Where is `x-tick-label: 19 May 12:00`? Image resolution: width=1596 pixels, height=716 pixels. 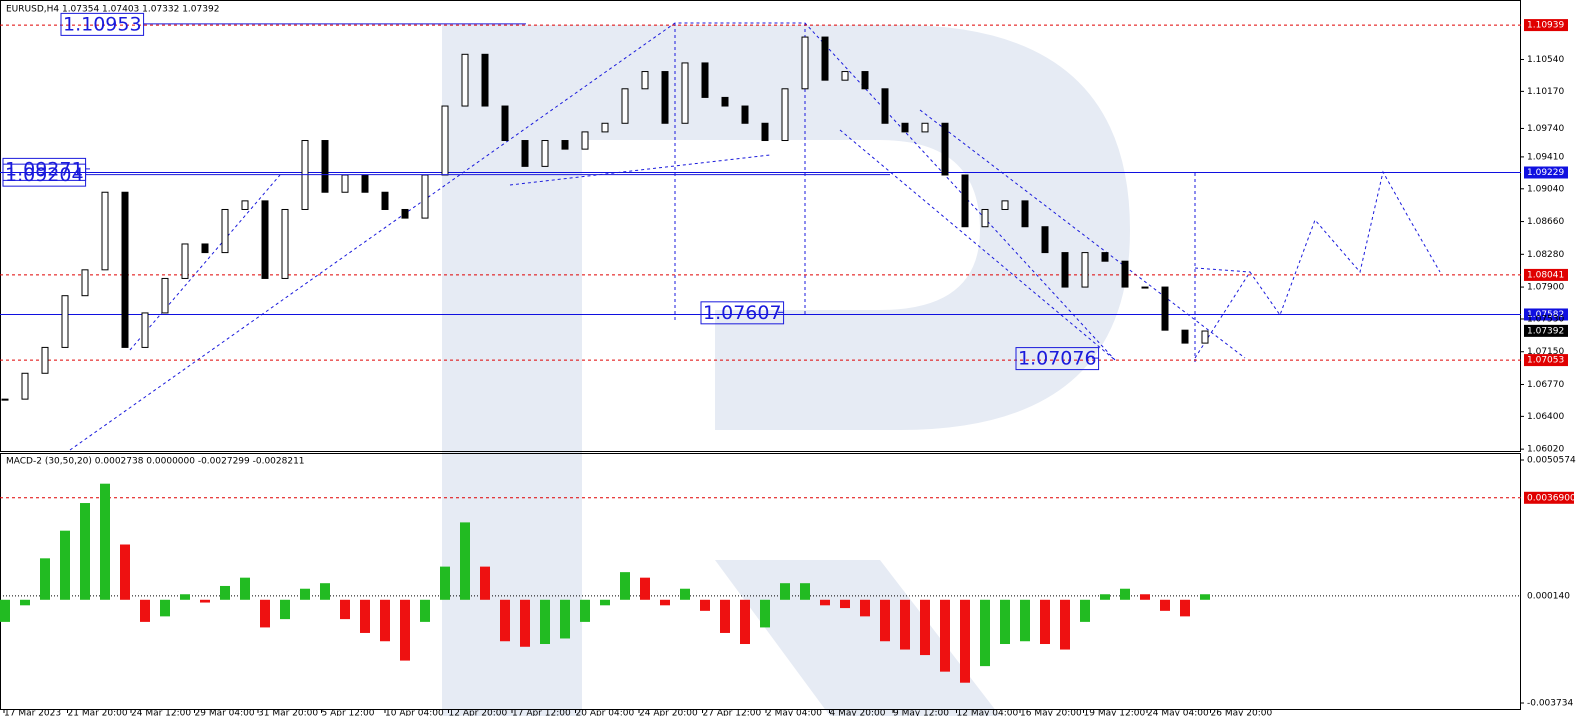 x-tick-label: 19 May 12:00 is located at coordinates (1115, 712).